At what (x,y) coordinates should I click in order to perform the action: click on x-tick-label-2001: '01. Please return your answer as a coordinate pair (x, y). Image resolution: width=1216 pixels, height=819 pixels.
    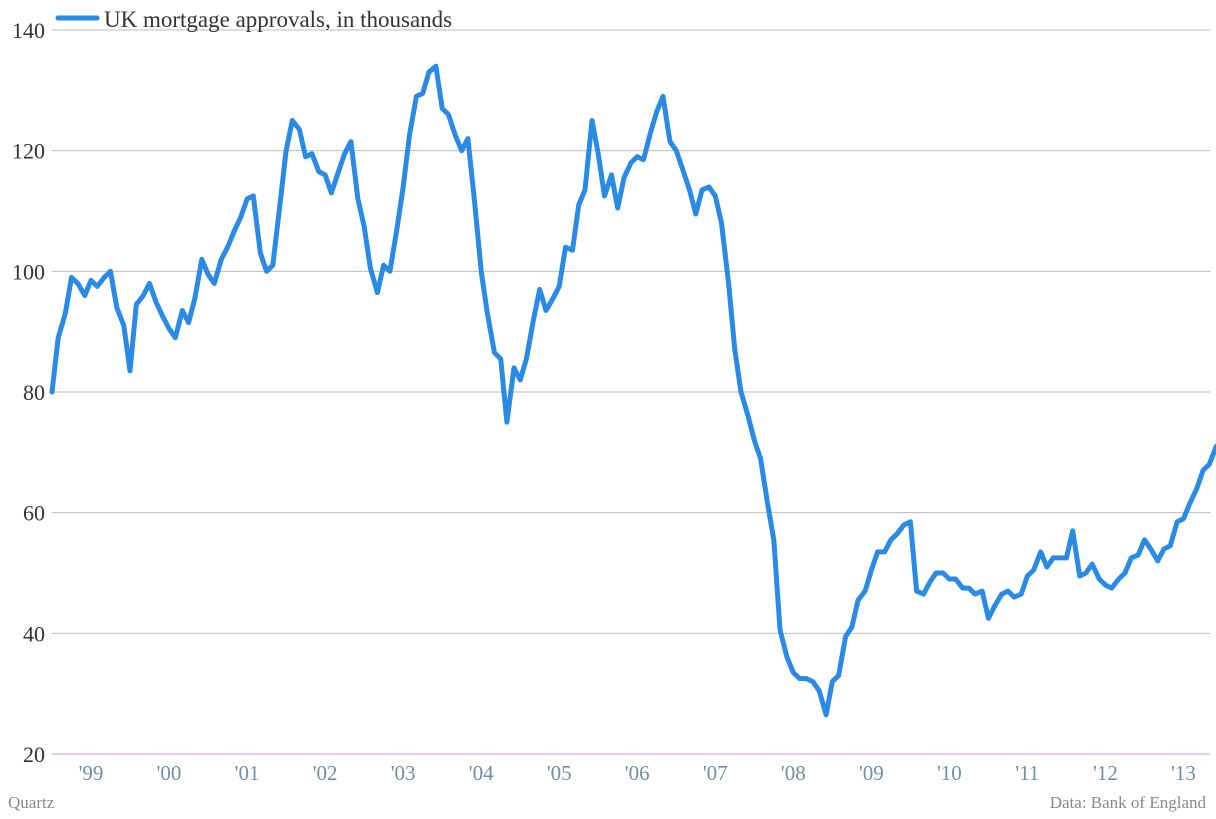
    Looking at the image, I should click on (247, 773).